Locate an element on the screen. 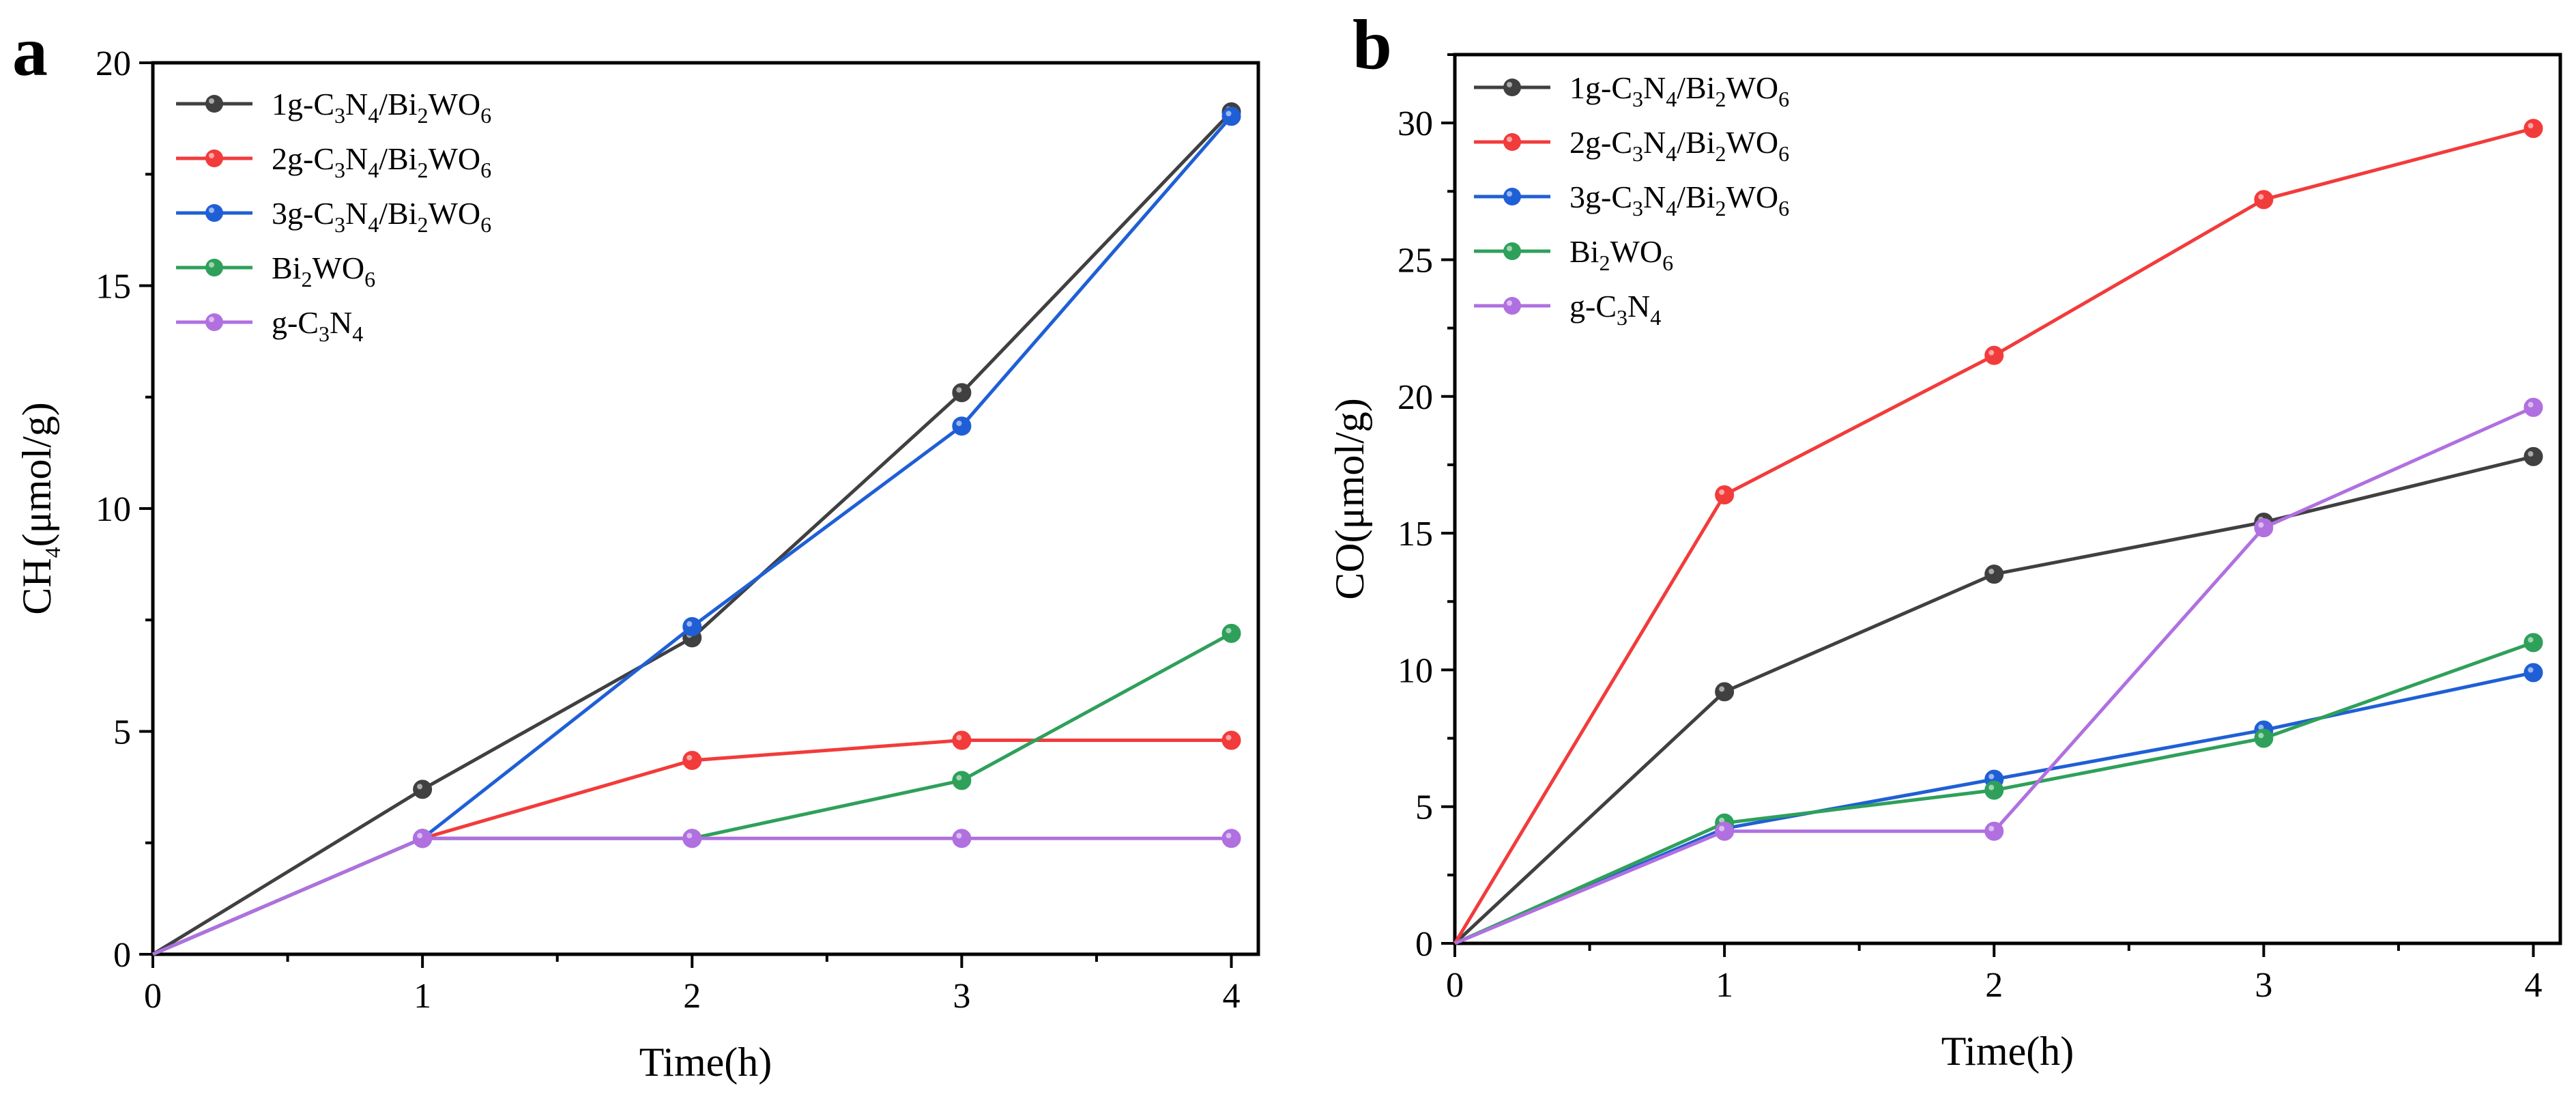  legend-label: g-C3N4 is located at coordinates (317, 325).